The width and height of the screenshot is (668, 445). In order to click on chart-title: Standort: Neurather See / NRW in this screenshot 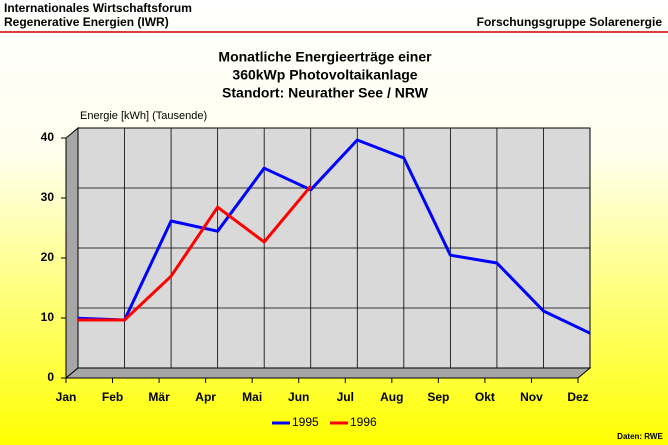, I will do `click(325, 93)`.